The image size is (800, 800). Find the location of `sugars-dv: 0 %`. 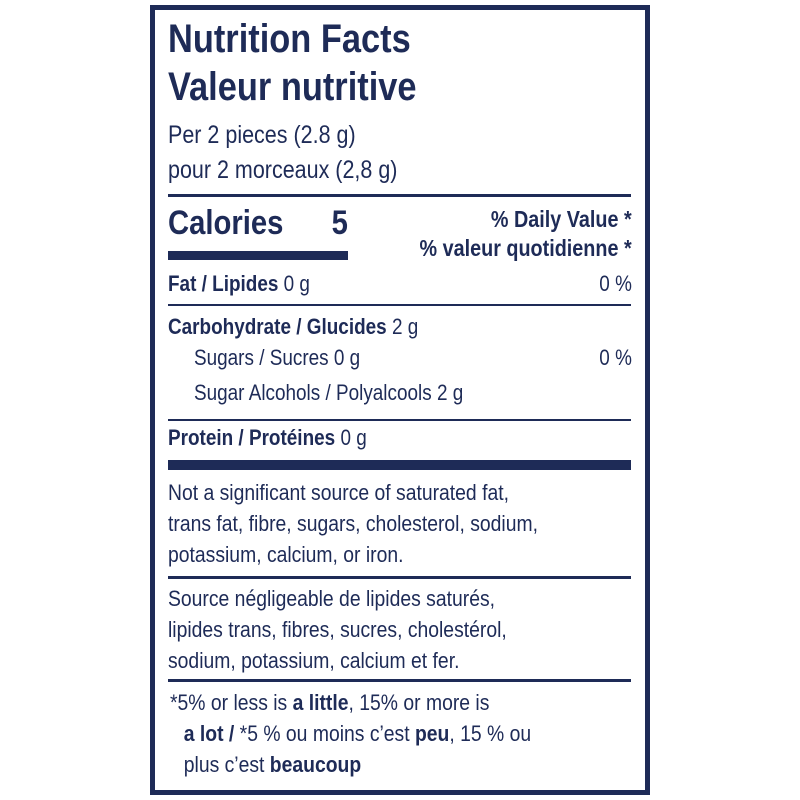

sugars-dv: 0 % is located at coordinates (615, 357).